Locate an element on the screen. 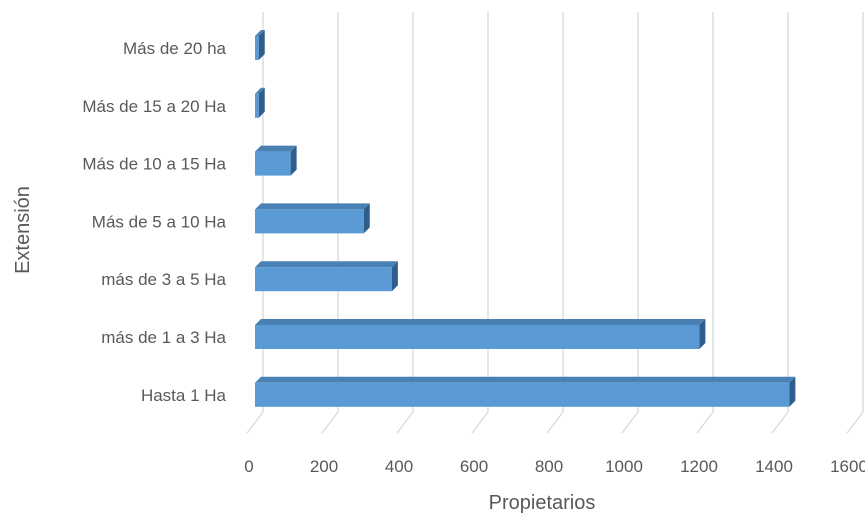  x-tick-label: 200 is located at coordinates (324, 466).